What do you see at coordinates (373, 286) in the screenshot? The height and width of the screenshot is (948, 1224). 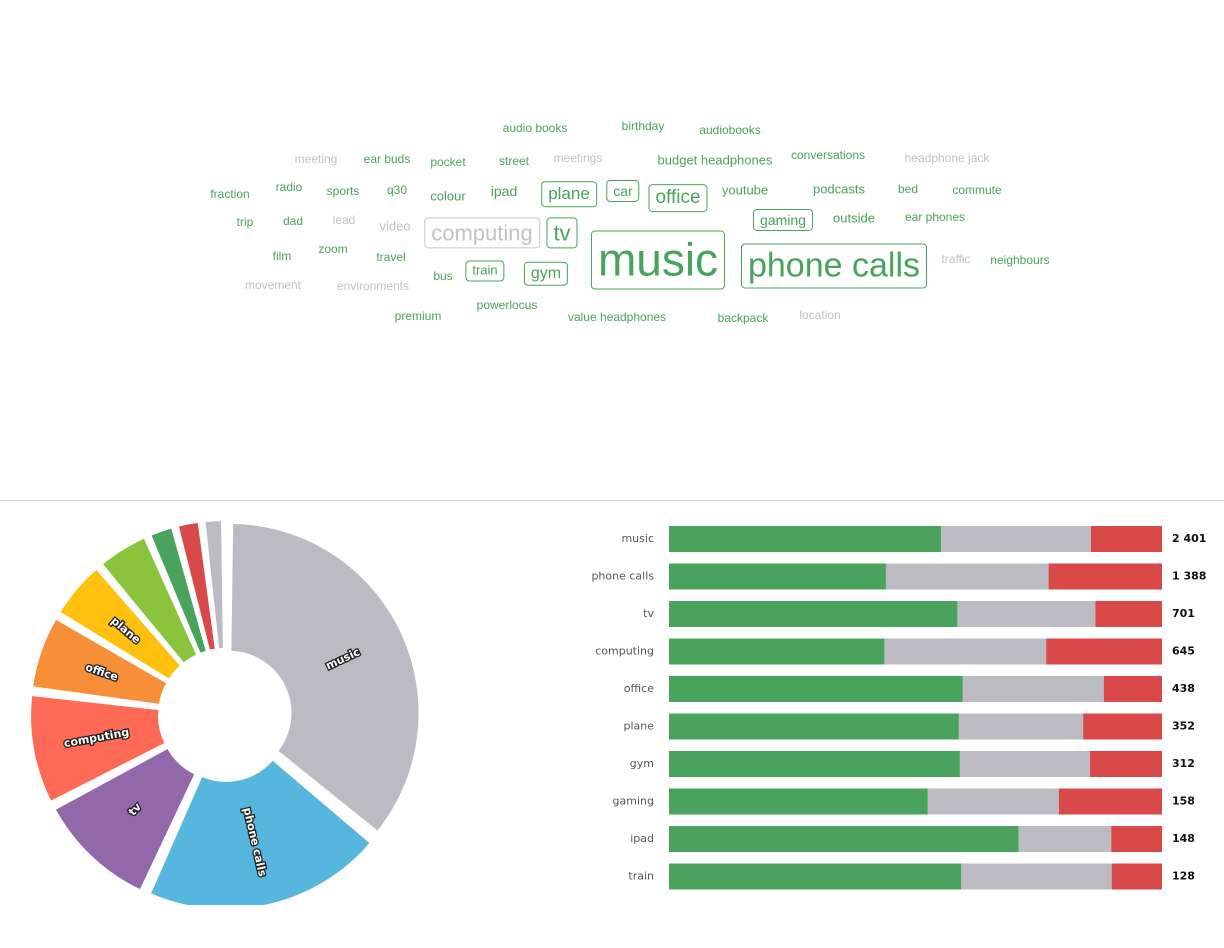 I see `word-cloud-term: environments` at bounding box center [373, 286].